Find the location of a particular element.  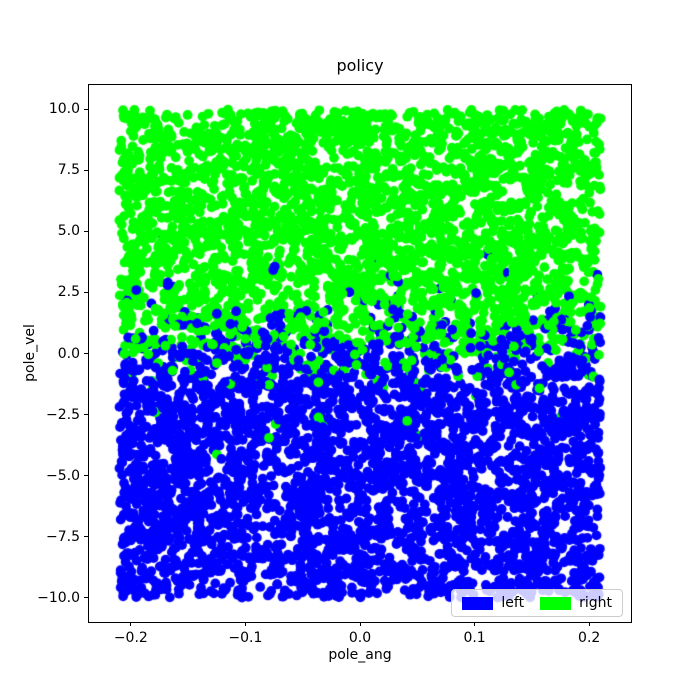

y-tick-label: −2.5 is located at coordinates (63, 414).